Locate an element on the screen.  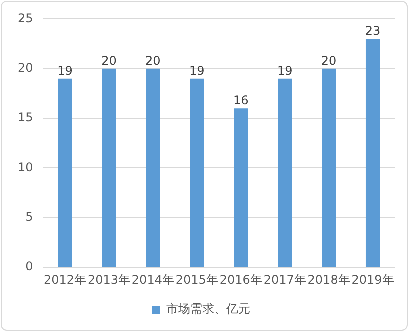
x-tick-label: 2013年 is located at coordinates (109, 279).